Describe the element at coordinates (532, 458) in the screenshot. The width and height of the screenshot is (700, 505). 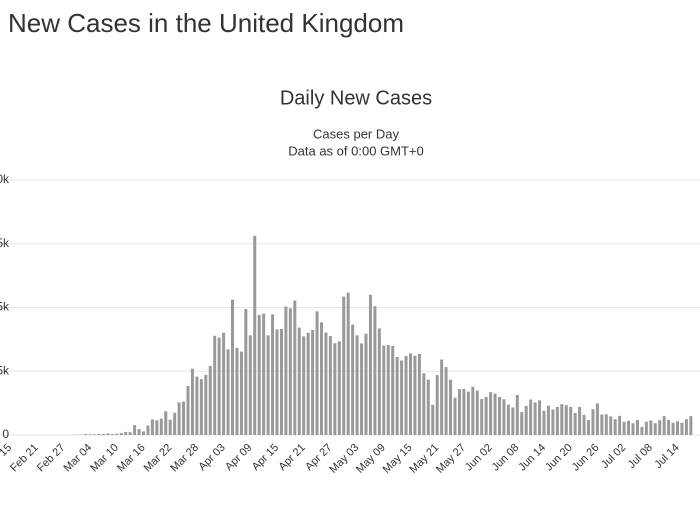
I see `x-tick-label: Jun 14` at that location.